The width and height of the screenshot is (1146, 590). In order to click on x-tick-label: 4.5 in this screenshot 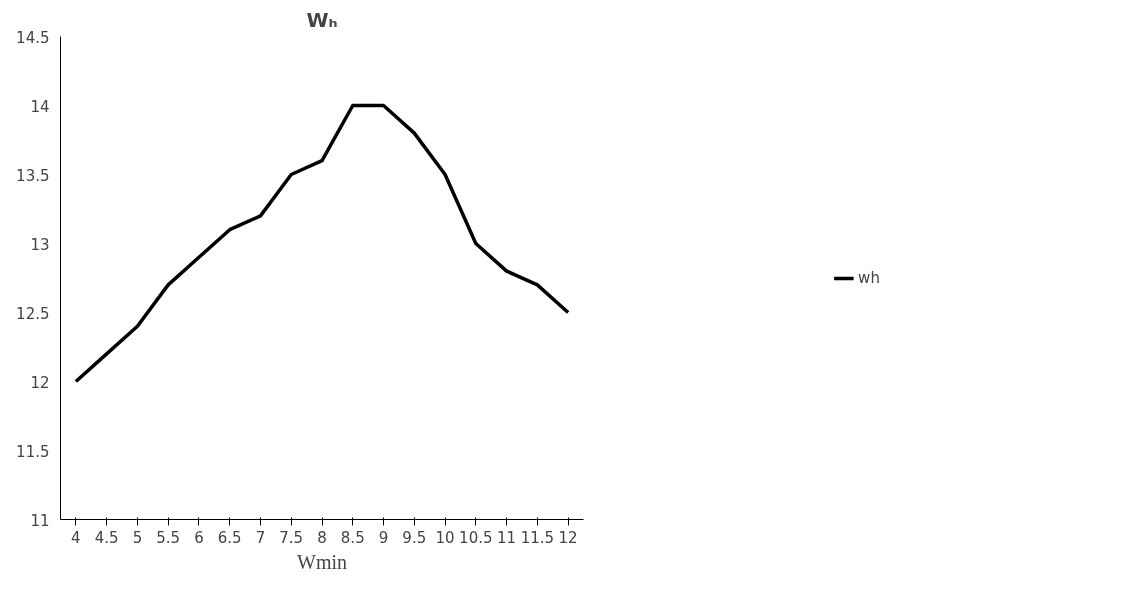, I will do `click(106, 537)`.